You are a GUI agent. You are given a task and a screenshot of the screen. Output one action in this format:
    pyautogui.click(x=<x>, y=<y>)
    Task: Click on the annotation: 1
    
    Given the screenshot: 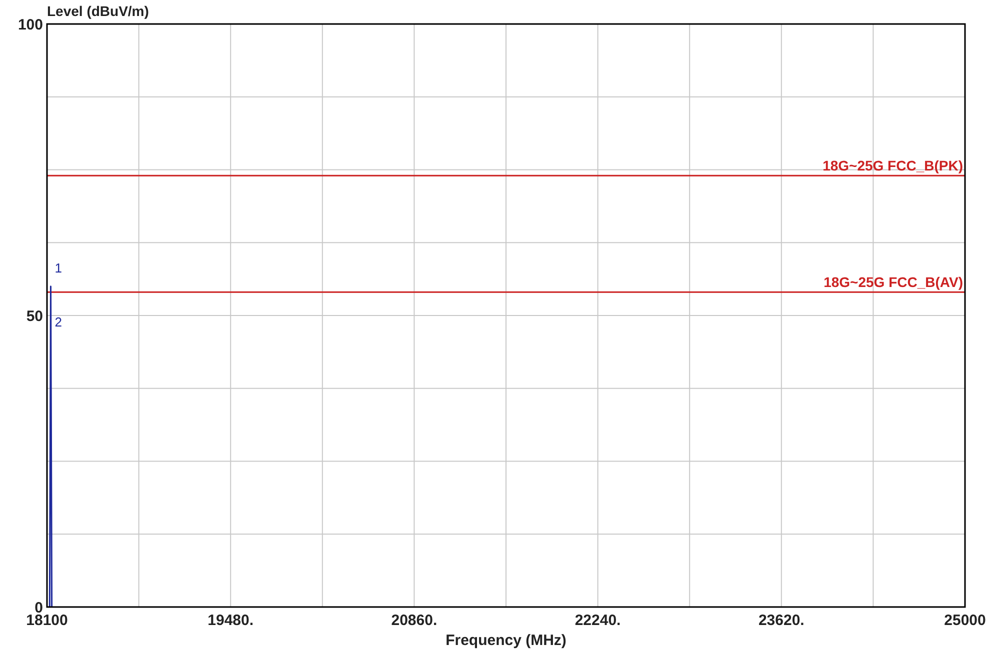 What is the action you would take?
    pyautogui.click(x=58, y=268)
    